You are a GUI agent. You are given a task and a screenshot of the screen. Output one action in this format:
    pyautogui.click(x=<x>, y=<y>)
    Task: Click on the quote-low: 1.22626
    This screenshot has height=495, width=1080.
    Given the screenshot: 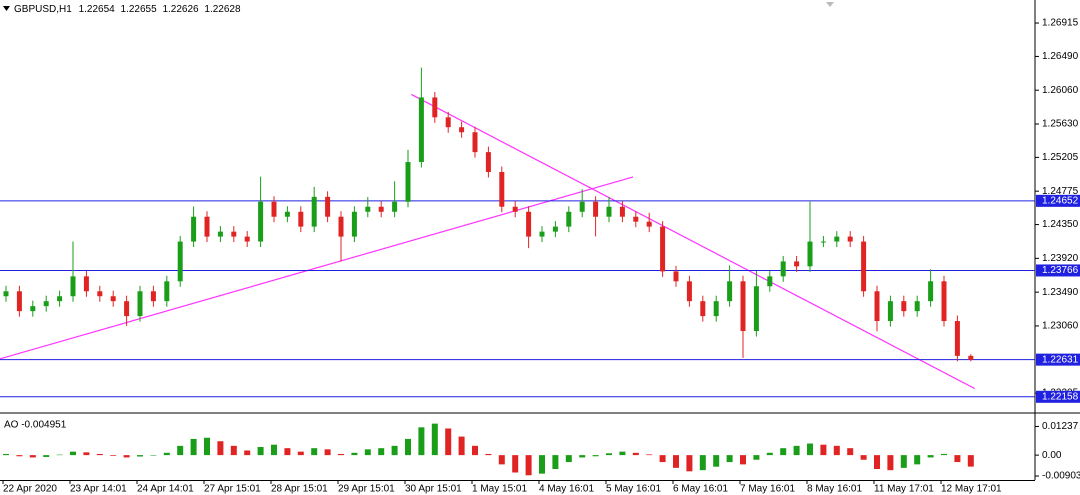 What is the action you would take?
    pyautogui.click(x=180, y=9)
    